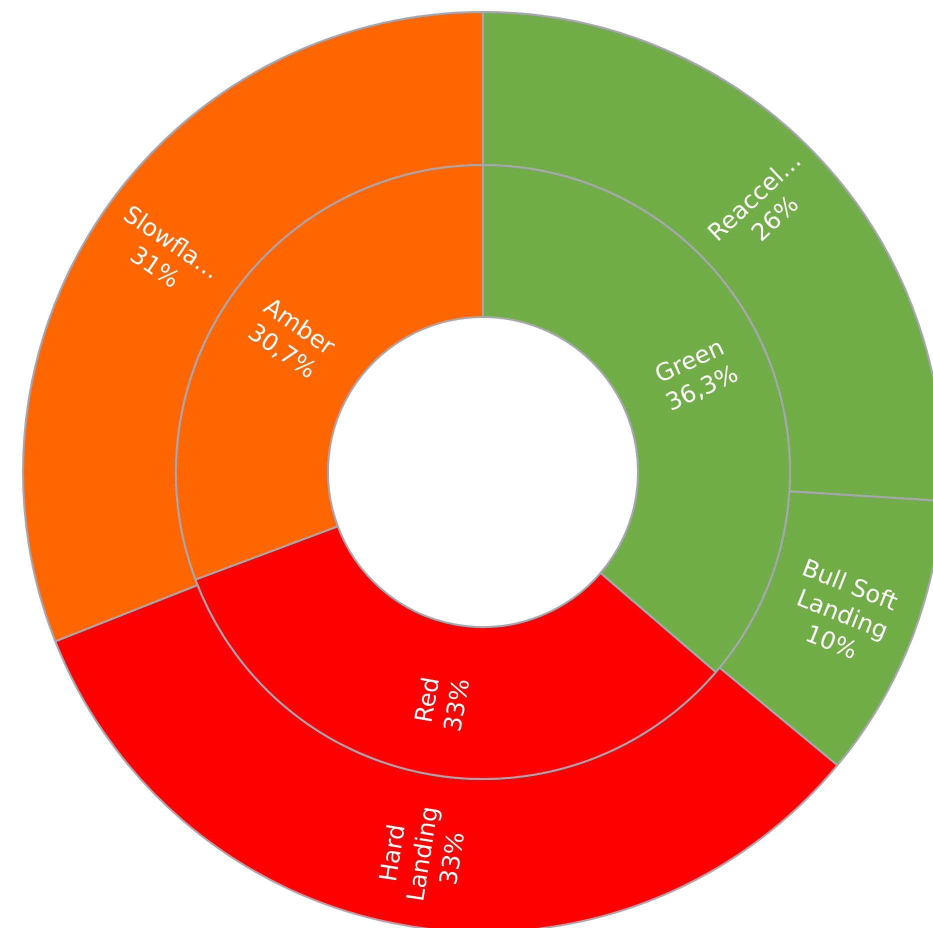 This screenshot has width=933, height=928. I want to click on data-label: 33%, so click(457, 705).